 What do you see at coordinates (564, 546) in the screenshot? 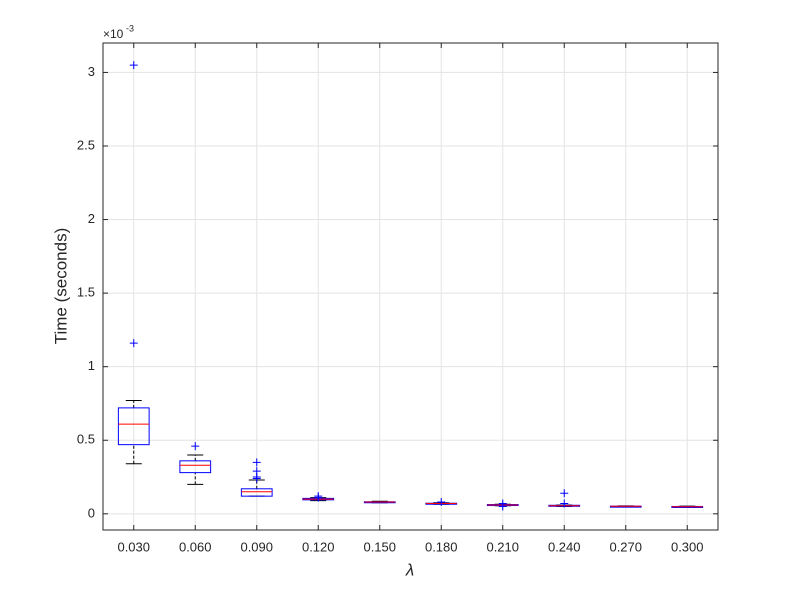
I see `x-tick-label: 0.240` at bounding box center [564, 546].